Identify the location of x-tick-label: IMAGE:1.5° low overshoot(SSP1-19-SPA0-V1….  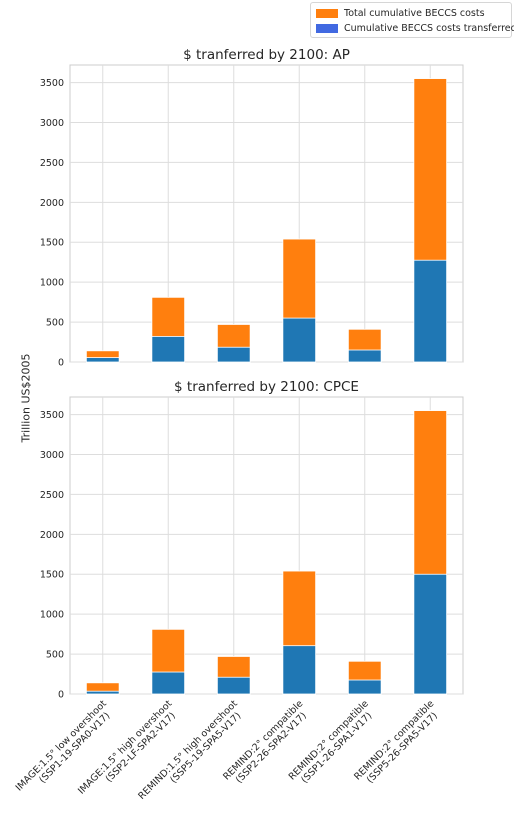
(65, 749).